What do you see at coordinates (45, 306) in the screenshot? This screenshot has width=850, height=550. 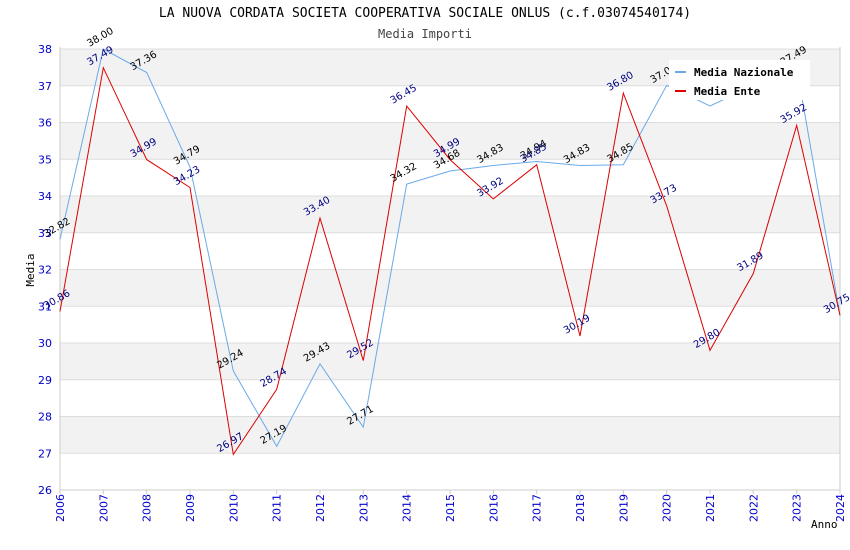 I see `y-tick-label: 31` at bounding box center [45, 306].